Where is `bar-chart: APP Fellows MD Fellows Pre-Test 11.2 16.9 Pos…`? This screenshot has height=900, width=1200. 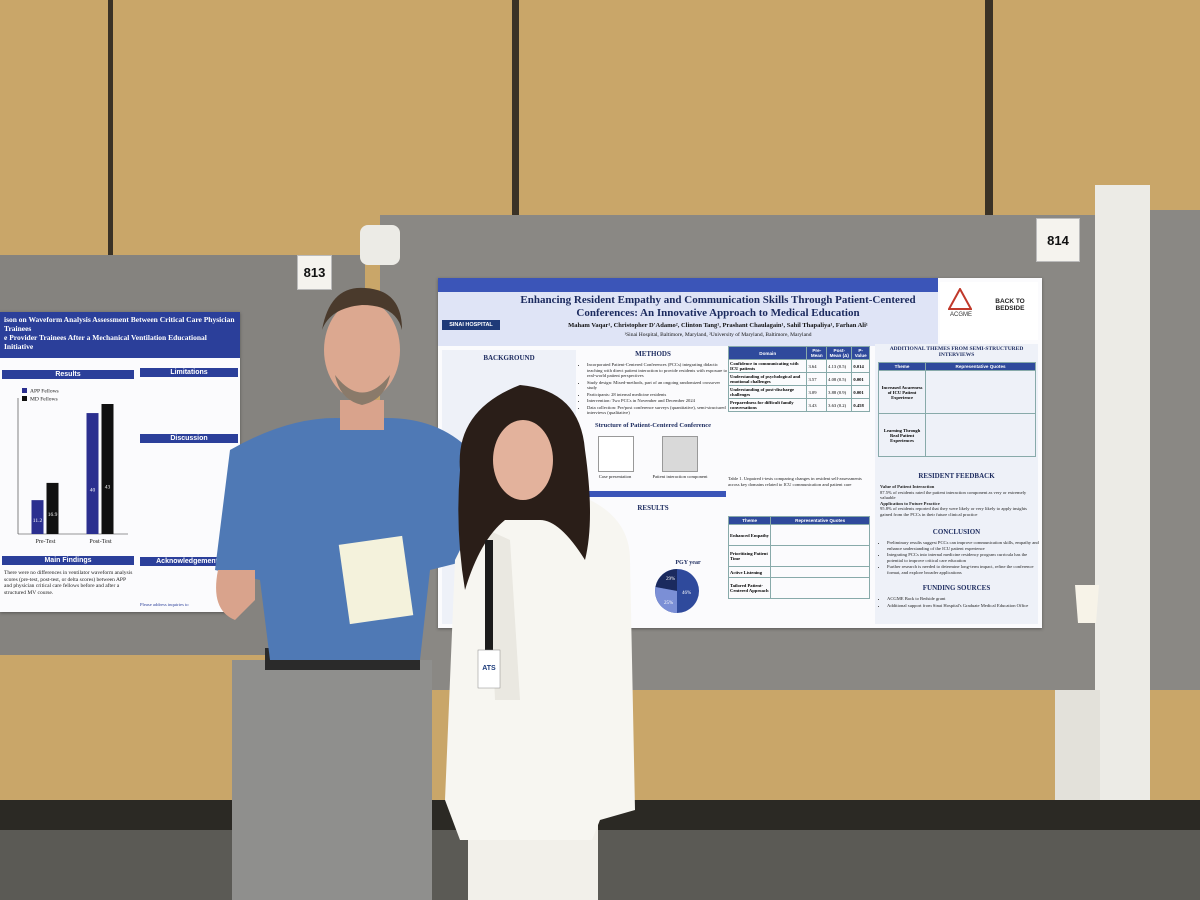
bar-chart: APP Fellows MD Fellows Pre-Test 11.2 16.9 Pos… is located at coordinates (72, 466).